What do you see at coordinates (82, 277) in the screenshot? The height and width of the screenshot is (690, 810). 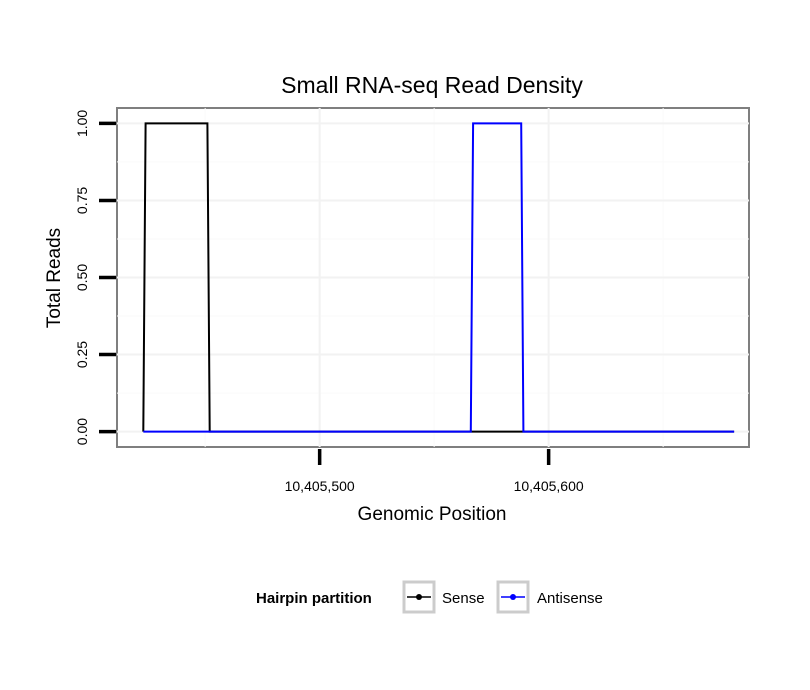 I see `y-tick-label: 0.50` at bounding box center [82, 277].